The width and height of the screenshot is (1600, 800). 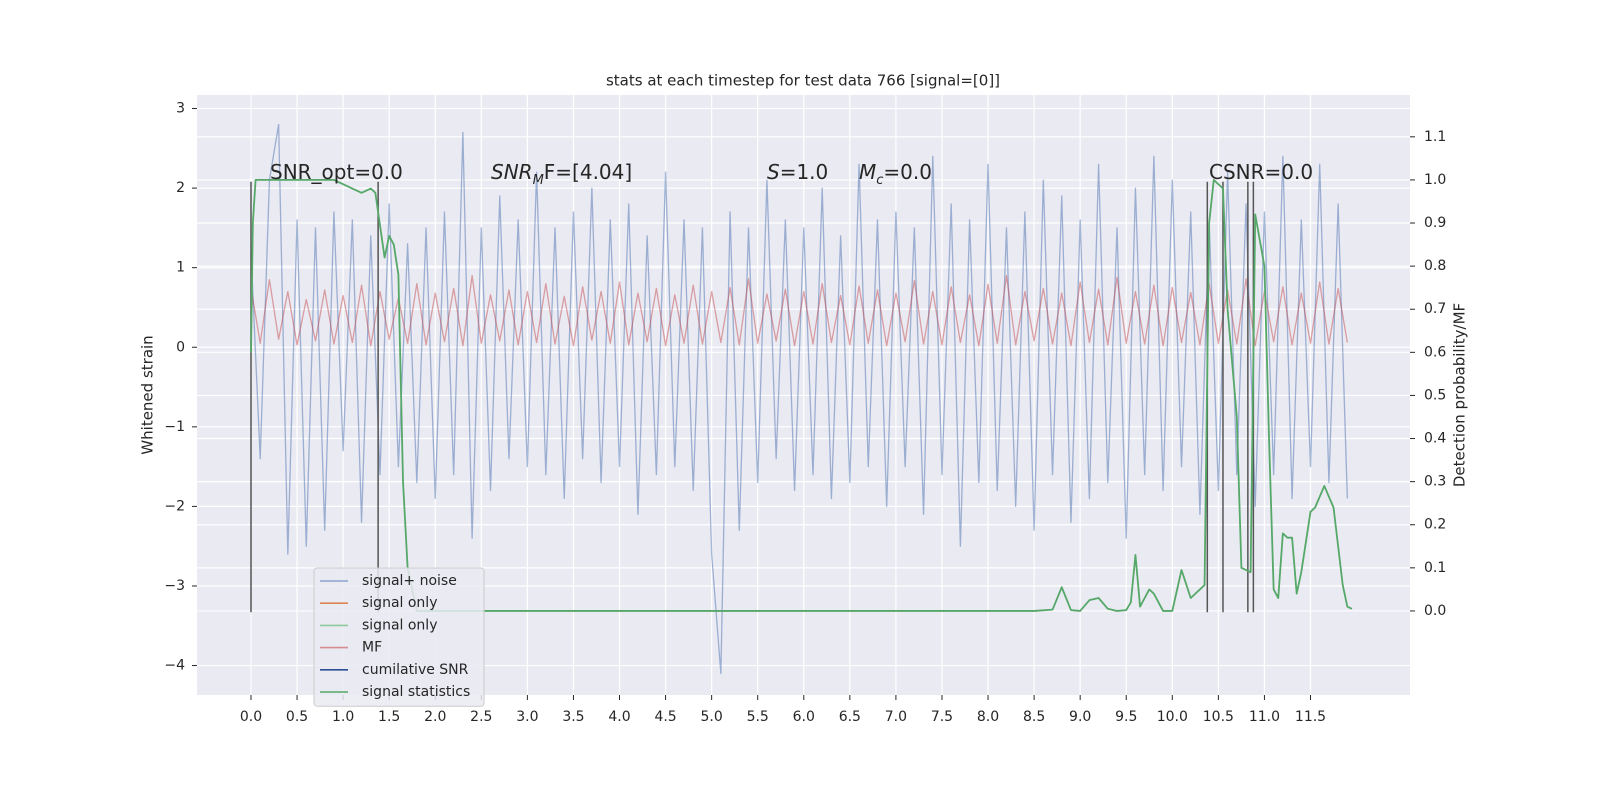 What do you see at coordinates (409, 581) in the screenshot?
I see `legend-label: signal+ noise` at bounding box center [409, 581].